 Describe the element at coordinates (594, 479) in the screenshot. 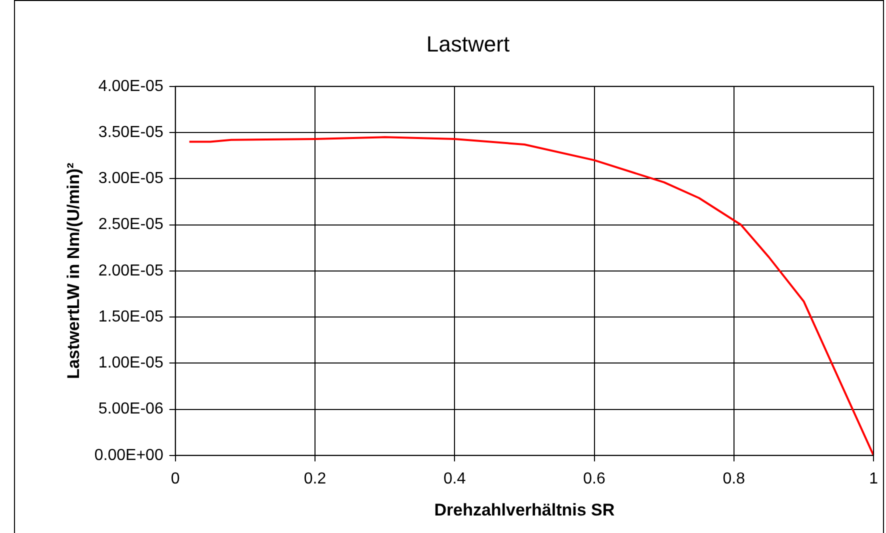

I see `x-tick-label: 0.6` at that location.